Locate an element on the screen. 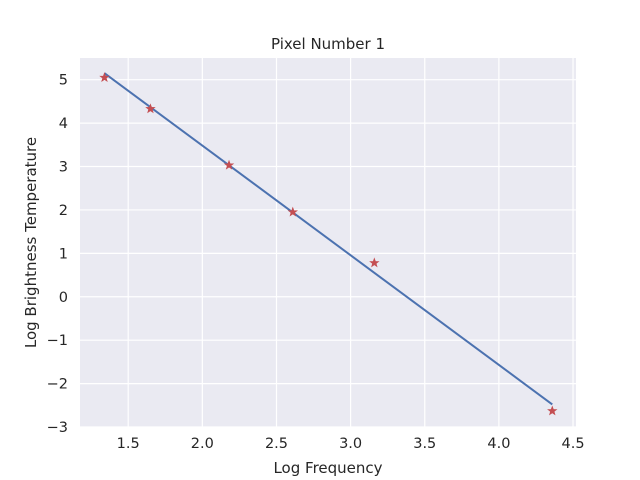 Image resolution: width=640 pixels, height=480 pixels. x-tick-label: 2.0 is located at coordinates (202, 444).